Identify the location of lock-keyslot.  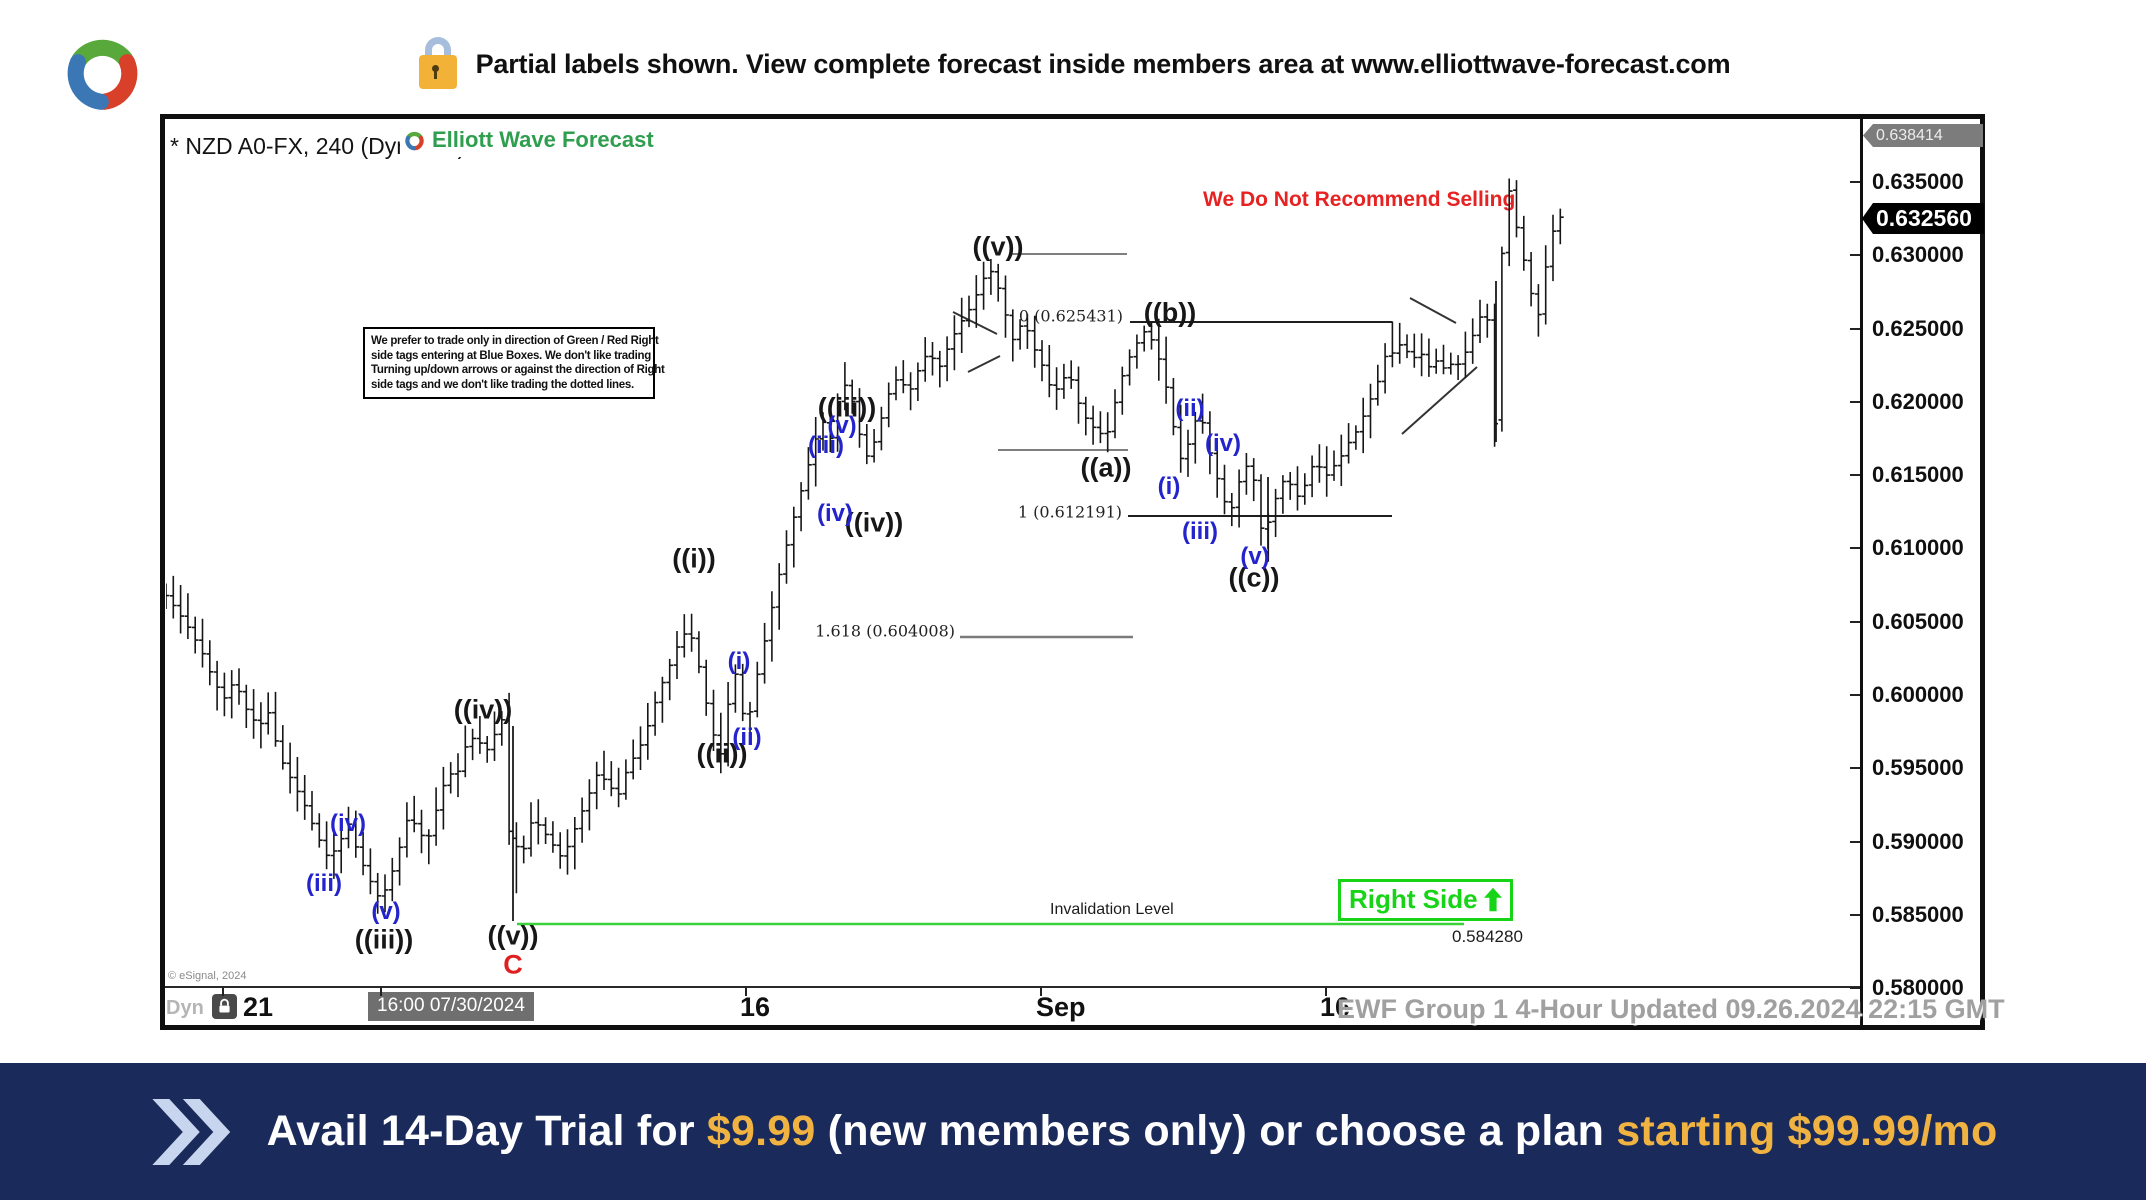
(436, 74).